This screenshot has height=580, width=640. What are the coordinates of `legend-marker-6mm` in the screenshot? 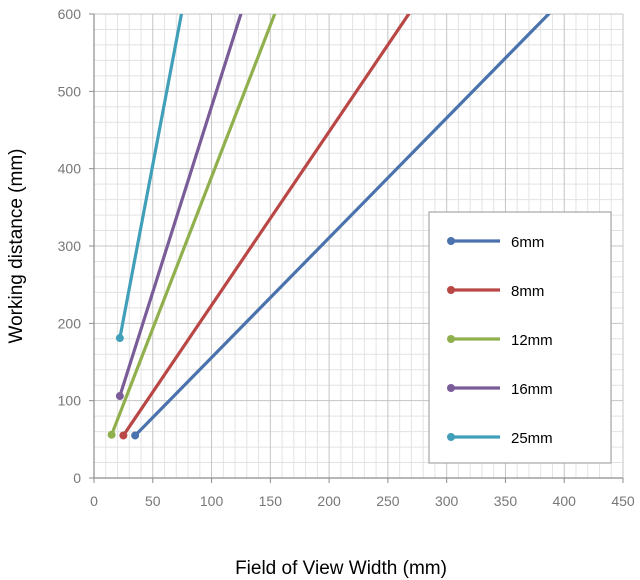 It's located at (451, 241).